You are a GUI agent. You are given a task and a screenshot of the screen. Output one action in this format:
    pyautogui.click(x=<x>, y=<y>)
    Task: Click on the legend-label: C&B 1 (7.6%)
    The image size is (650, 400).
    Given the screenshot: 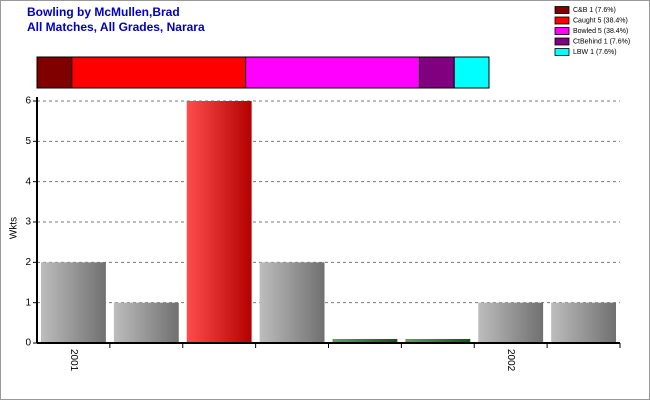 What is the action you would take?
    pyautogui.click(x=594, y=10)
    